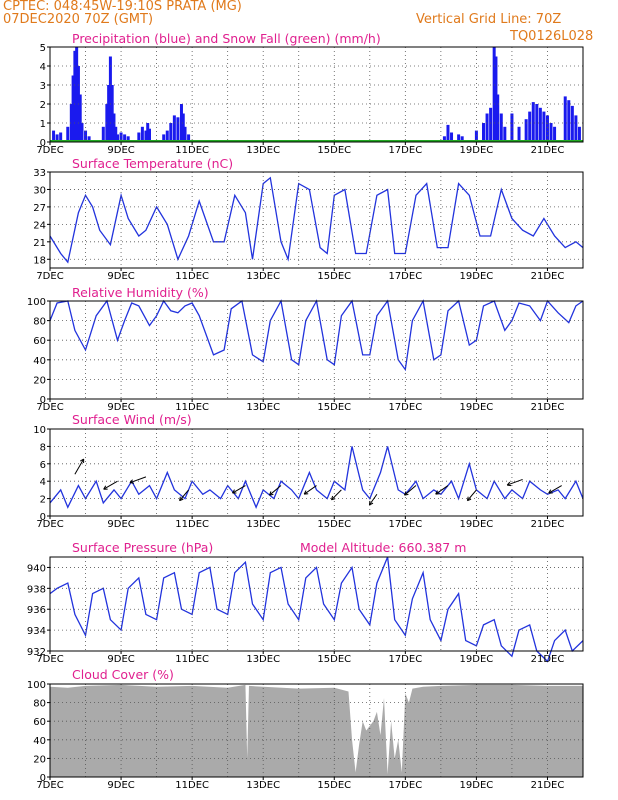  Describe the element at coordinates (36, 302) in the screenshot. I see `y-tick-label: 100` at that location.